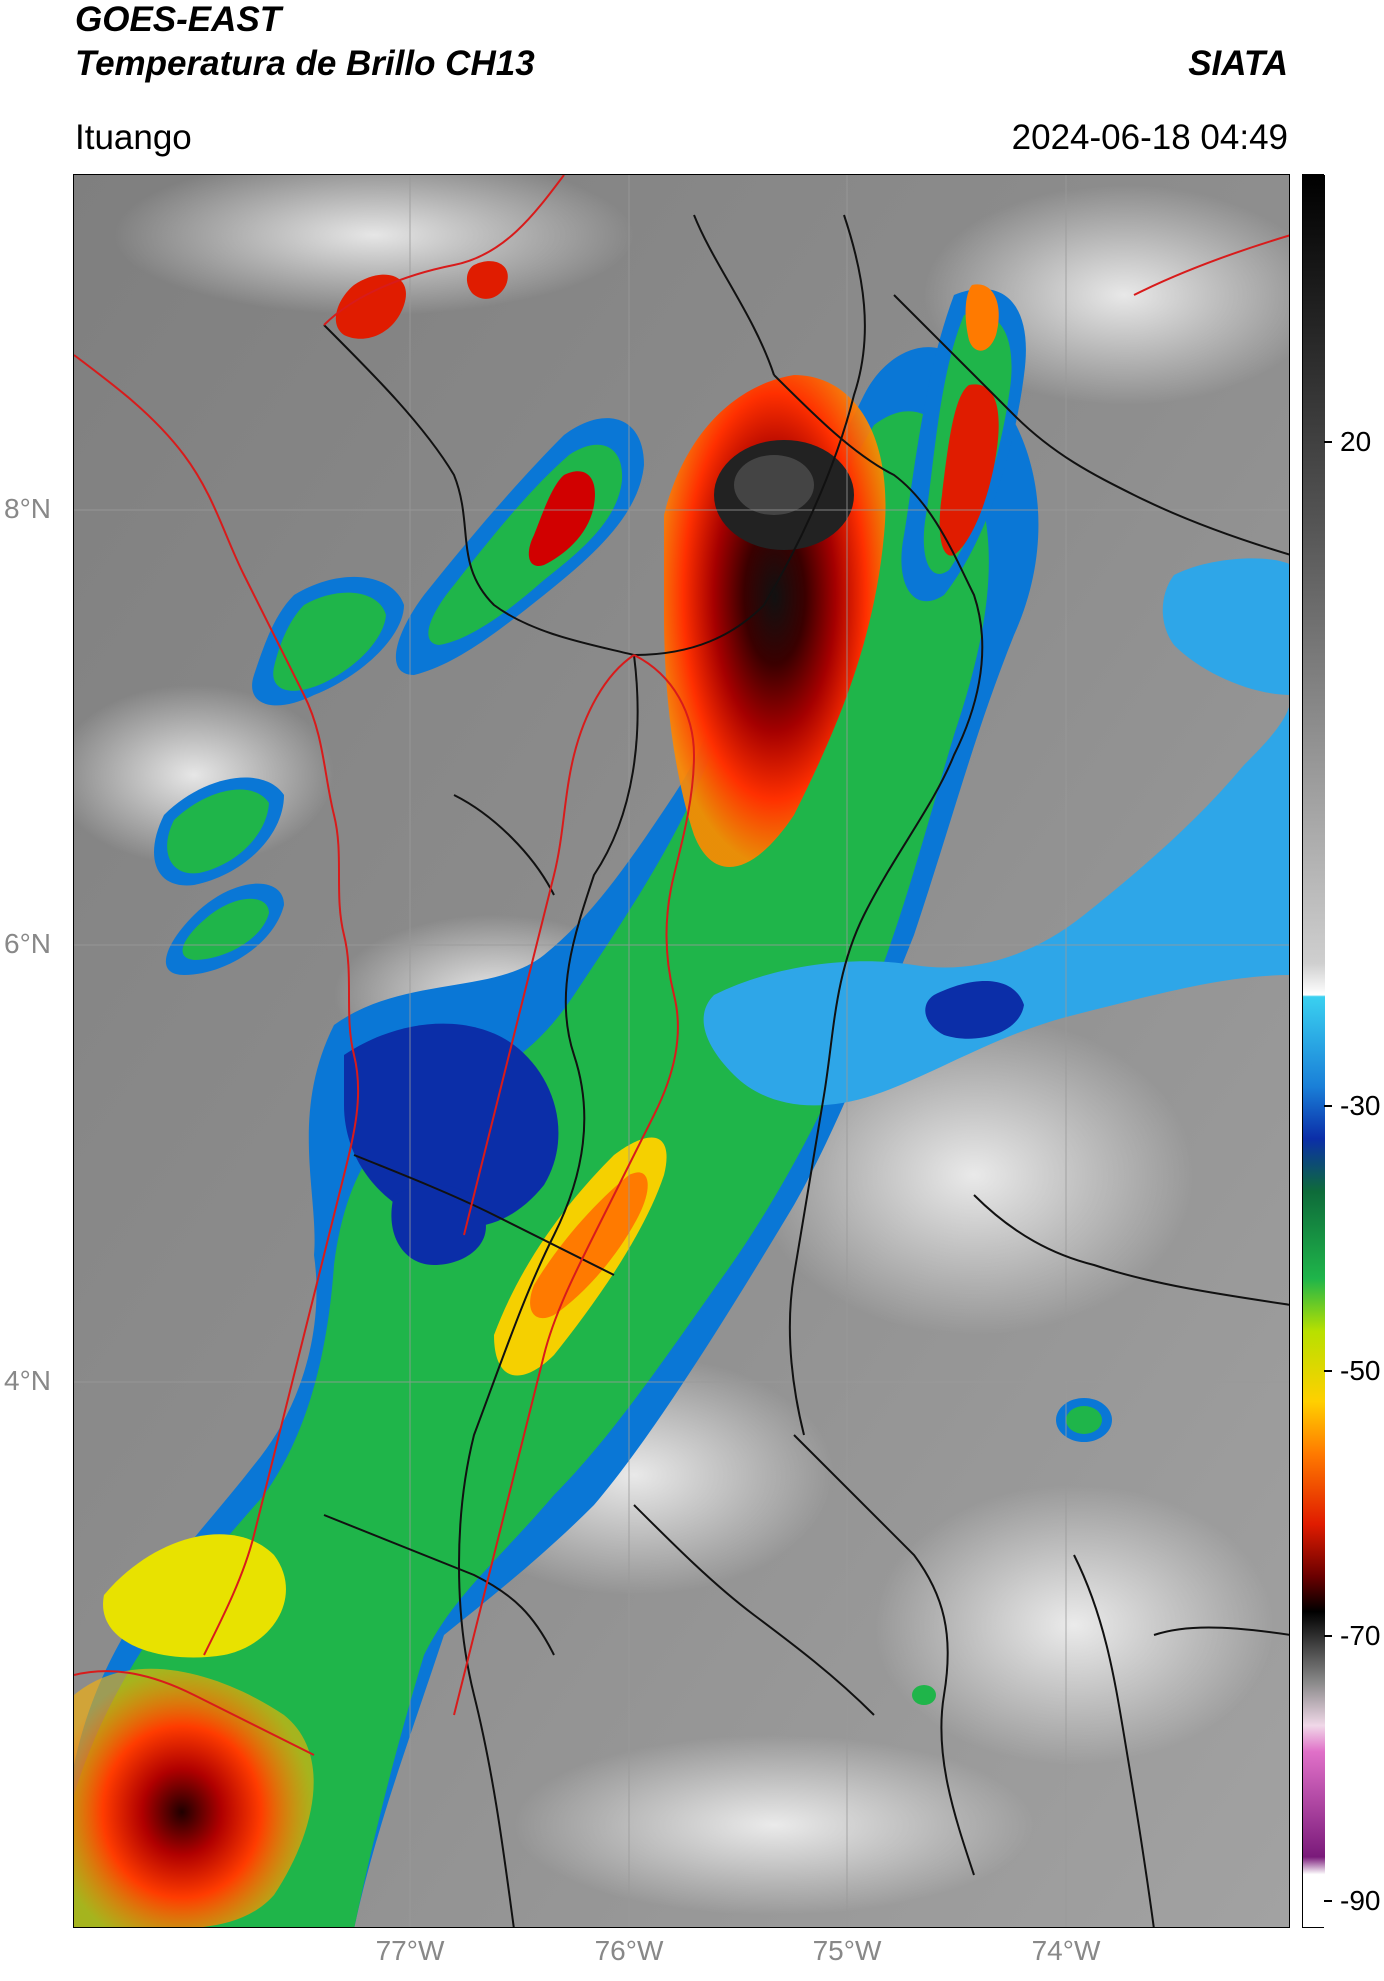  Describe the element at coordinates (1360, 1370) in the screenshot. I see `colorbar-label-minus50: -50` at that location.